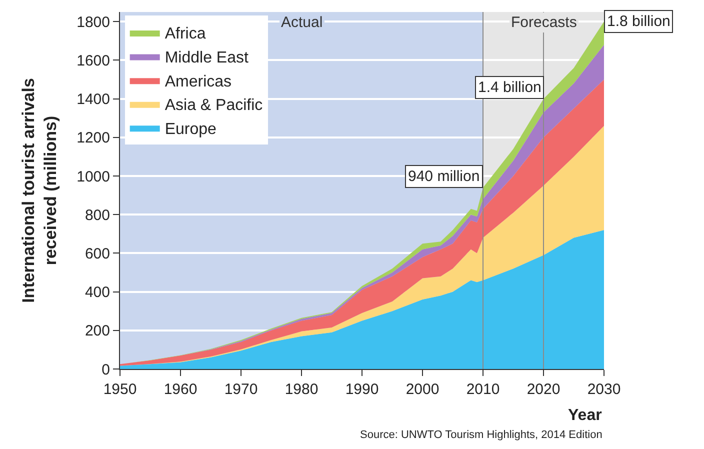  Describe the element at coordinates (241, 389) in the screenshot. I see `x-tick-label: 1970` at that location.